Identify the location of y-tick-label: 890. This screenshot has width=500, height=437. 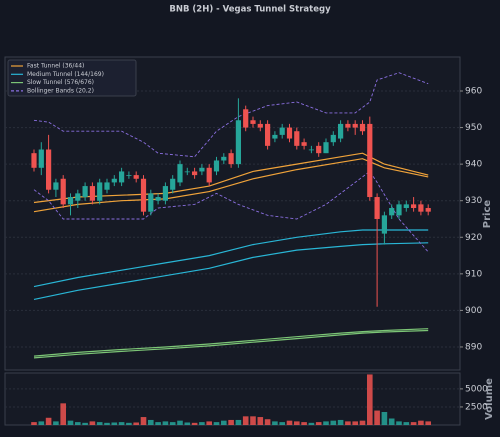
(473, 347).